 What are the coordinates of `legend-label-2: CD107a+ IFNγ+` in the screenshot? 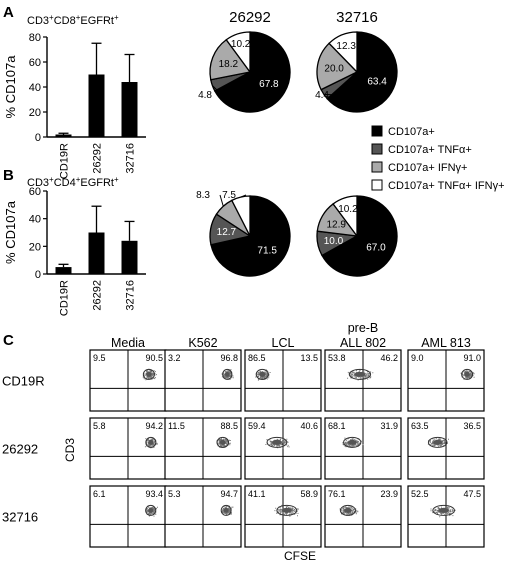 It's located at (427, 168).